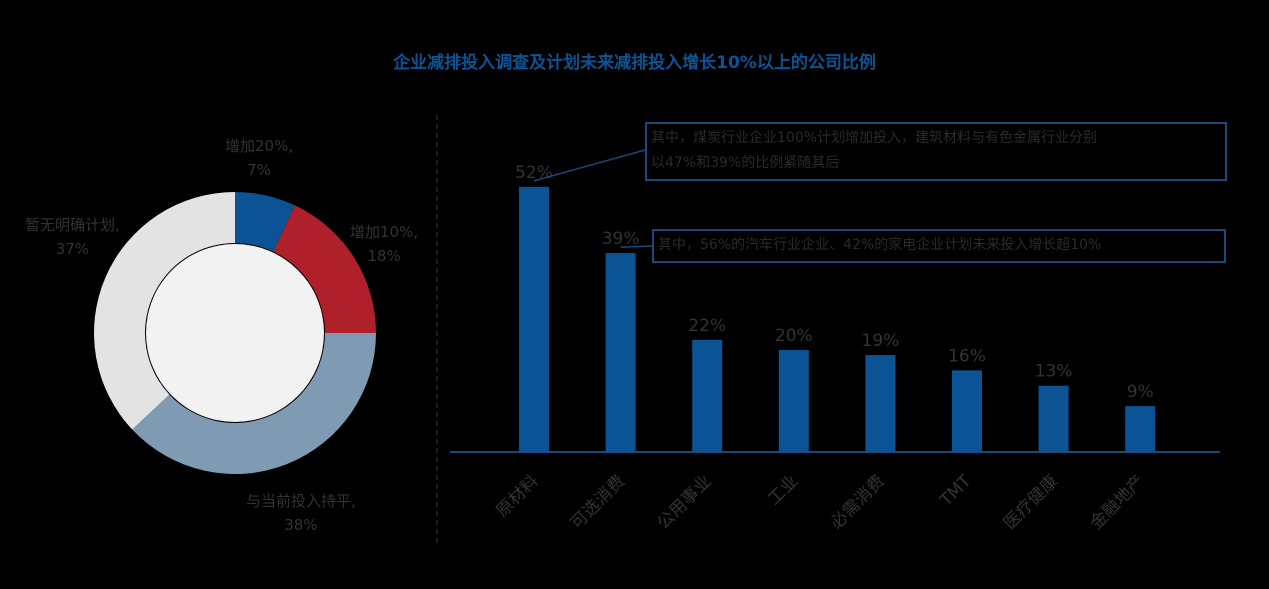 This screenshot has height=589, width=1269. What do you see at coordinates (1140, 392) in the screenshot?
I see `data-label-7: 9%` at bounding box center [1140, 392].